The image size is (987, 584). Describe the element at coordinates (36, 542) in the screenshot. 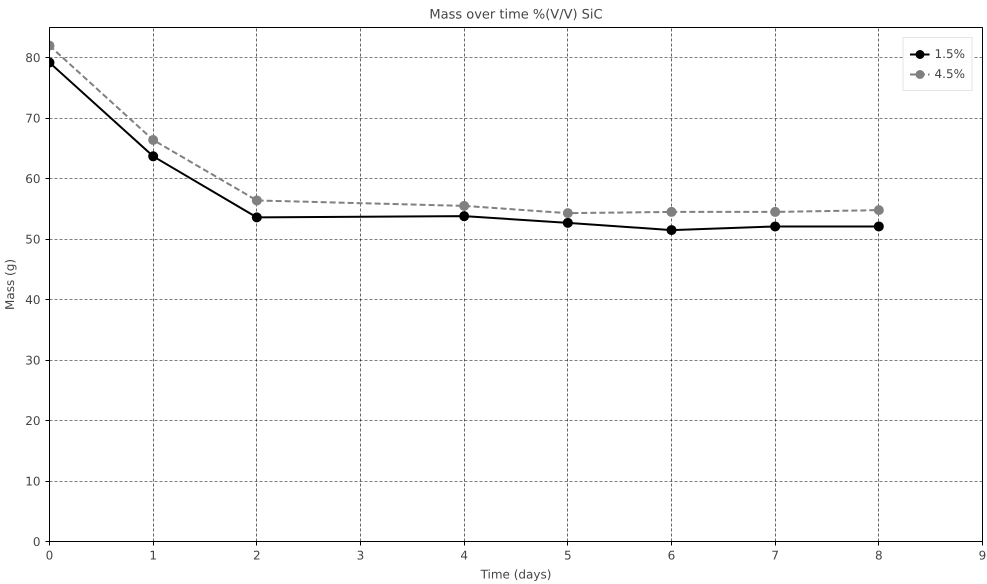

I see `y-tick-label: 0` at that location.